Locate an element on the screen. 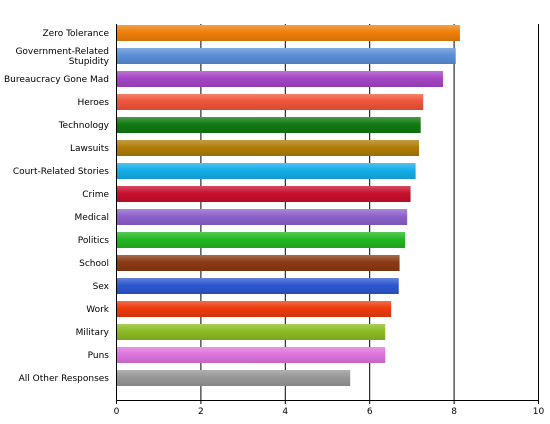  x-tick-label: 4 is located at coordinates (285, 412).